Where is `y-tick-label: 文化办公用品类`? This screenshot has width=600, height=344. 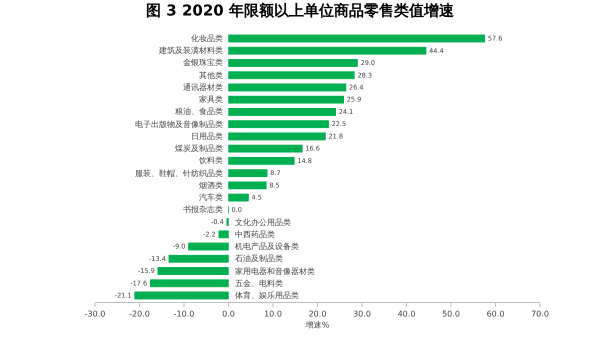 y-tick-label: 文化办公用品类 is located at coordinates (263, 222).